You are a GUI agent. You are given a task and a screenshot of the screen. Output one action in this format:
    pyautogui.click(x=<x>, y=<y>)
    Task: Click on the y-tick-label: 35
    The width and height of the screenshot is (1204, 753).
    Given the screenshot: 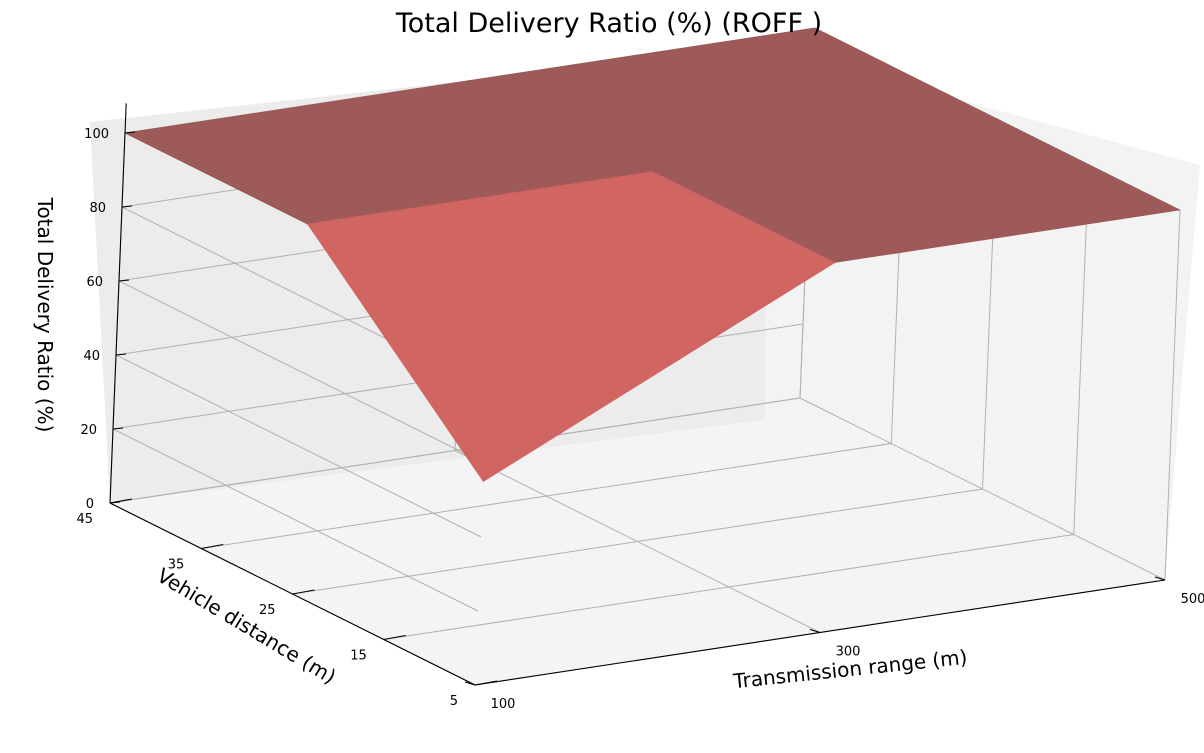 What is the action you would take?
    pyautogui.click(x=176, y=565)
    